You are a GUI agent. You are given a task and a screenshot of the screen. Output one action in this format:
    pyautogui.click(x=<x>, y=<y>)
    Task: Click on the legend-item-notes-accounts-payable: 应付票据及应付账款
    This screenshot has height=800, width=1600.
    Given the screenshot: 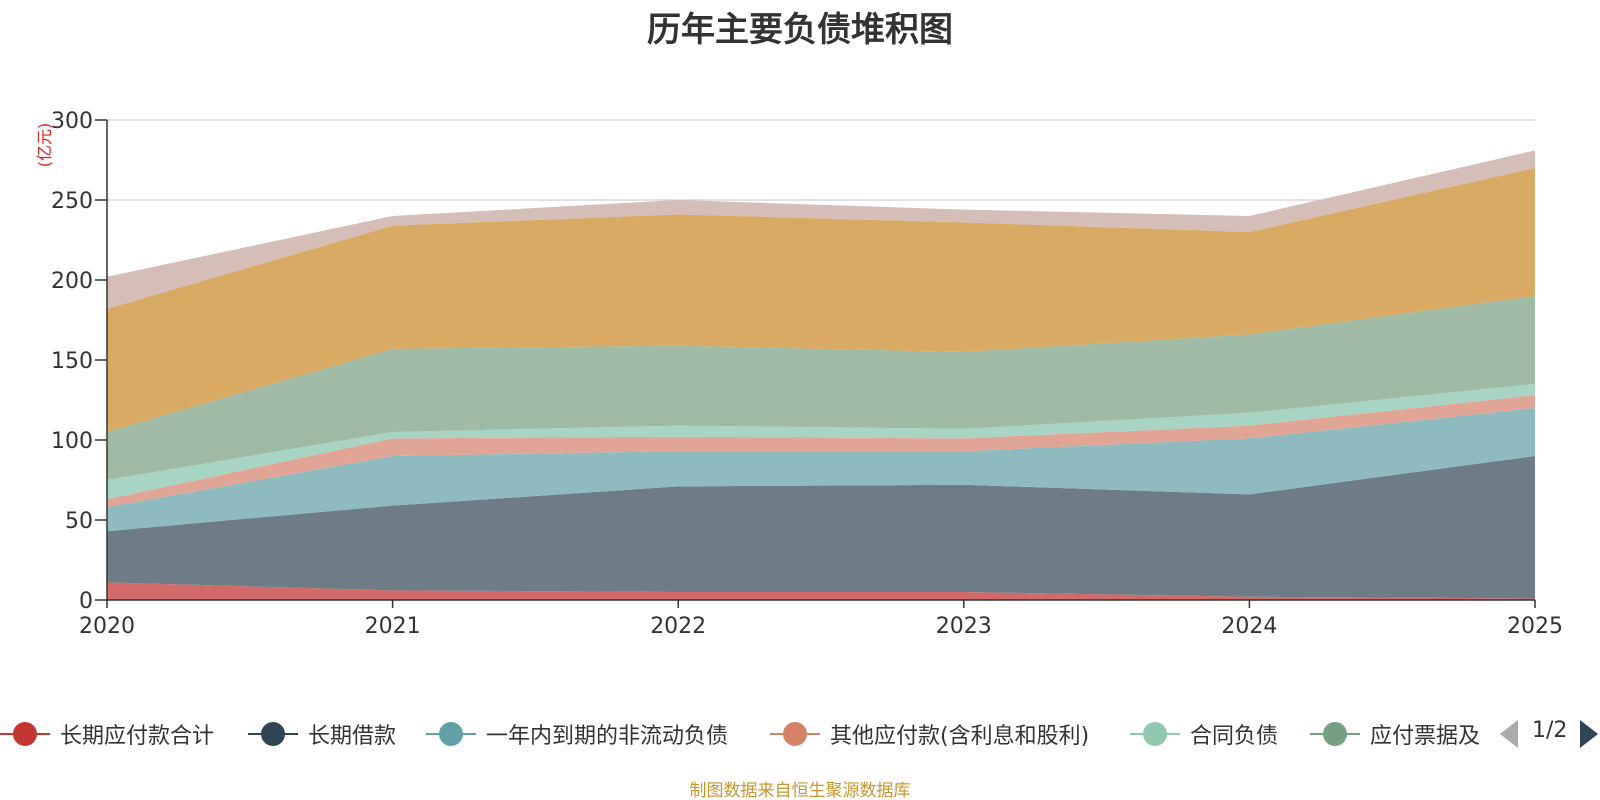 What is the action you would take?
    pyautogui.click(x=1395, y=734)
    